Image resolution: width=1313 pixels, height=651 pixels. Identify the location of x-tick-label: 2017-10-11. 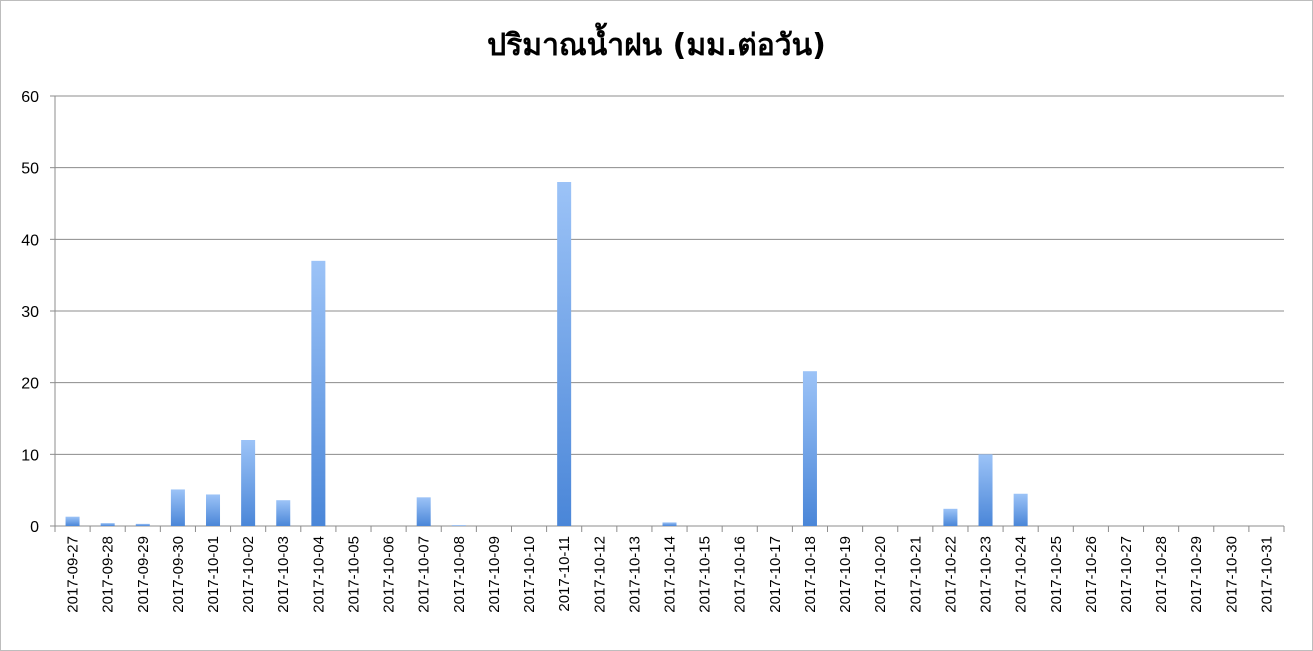
(564, 574).